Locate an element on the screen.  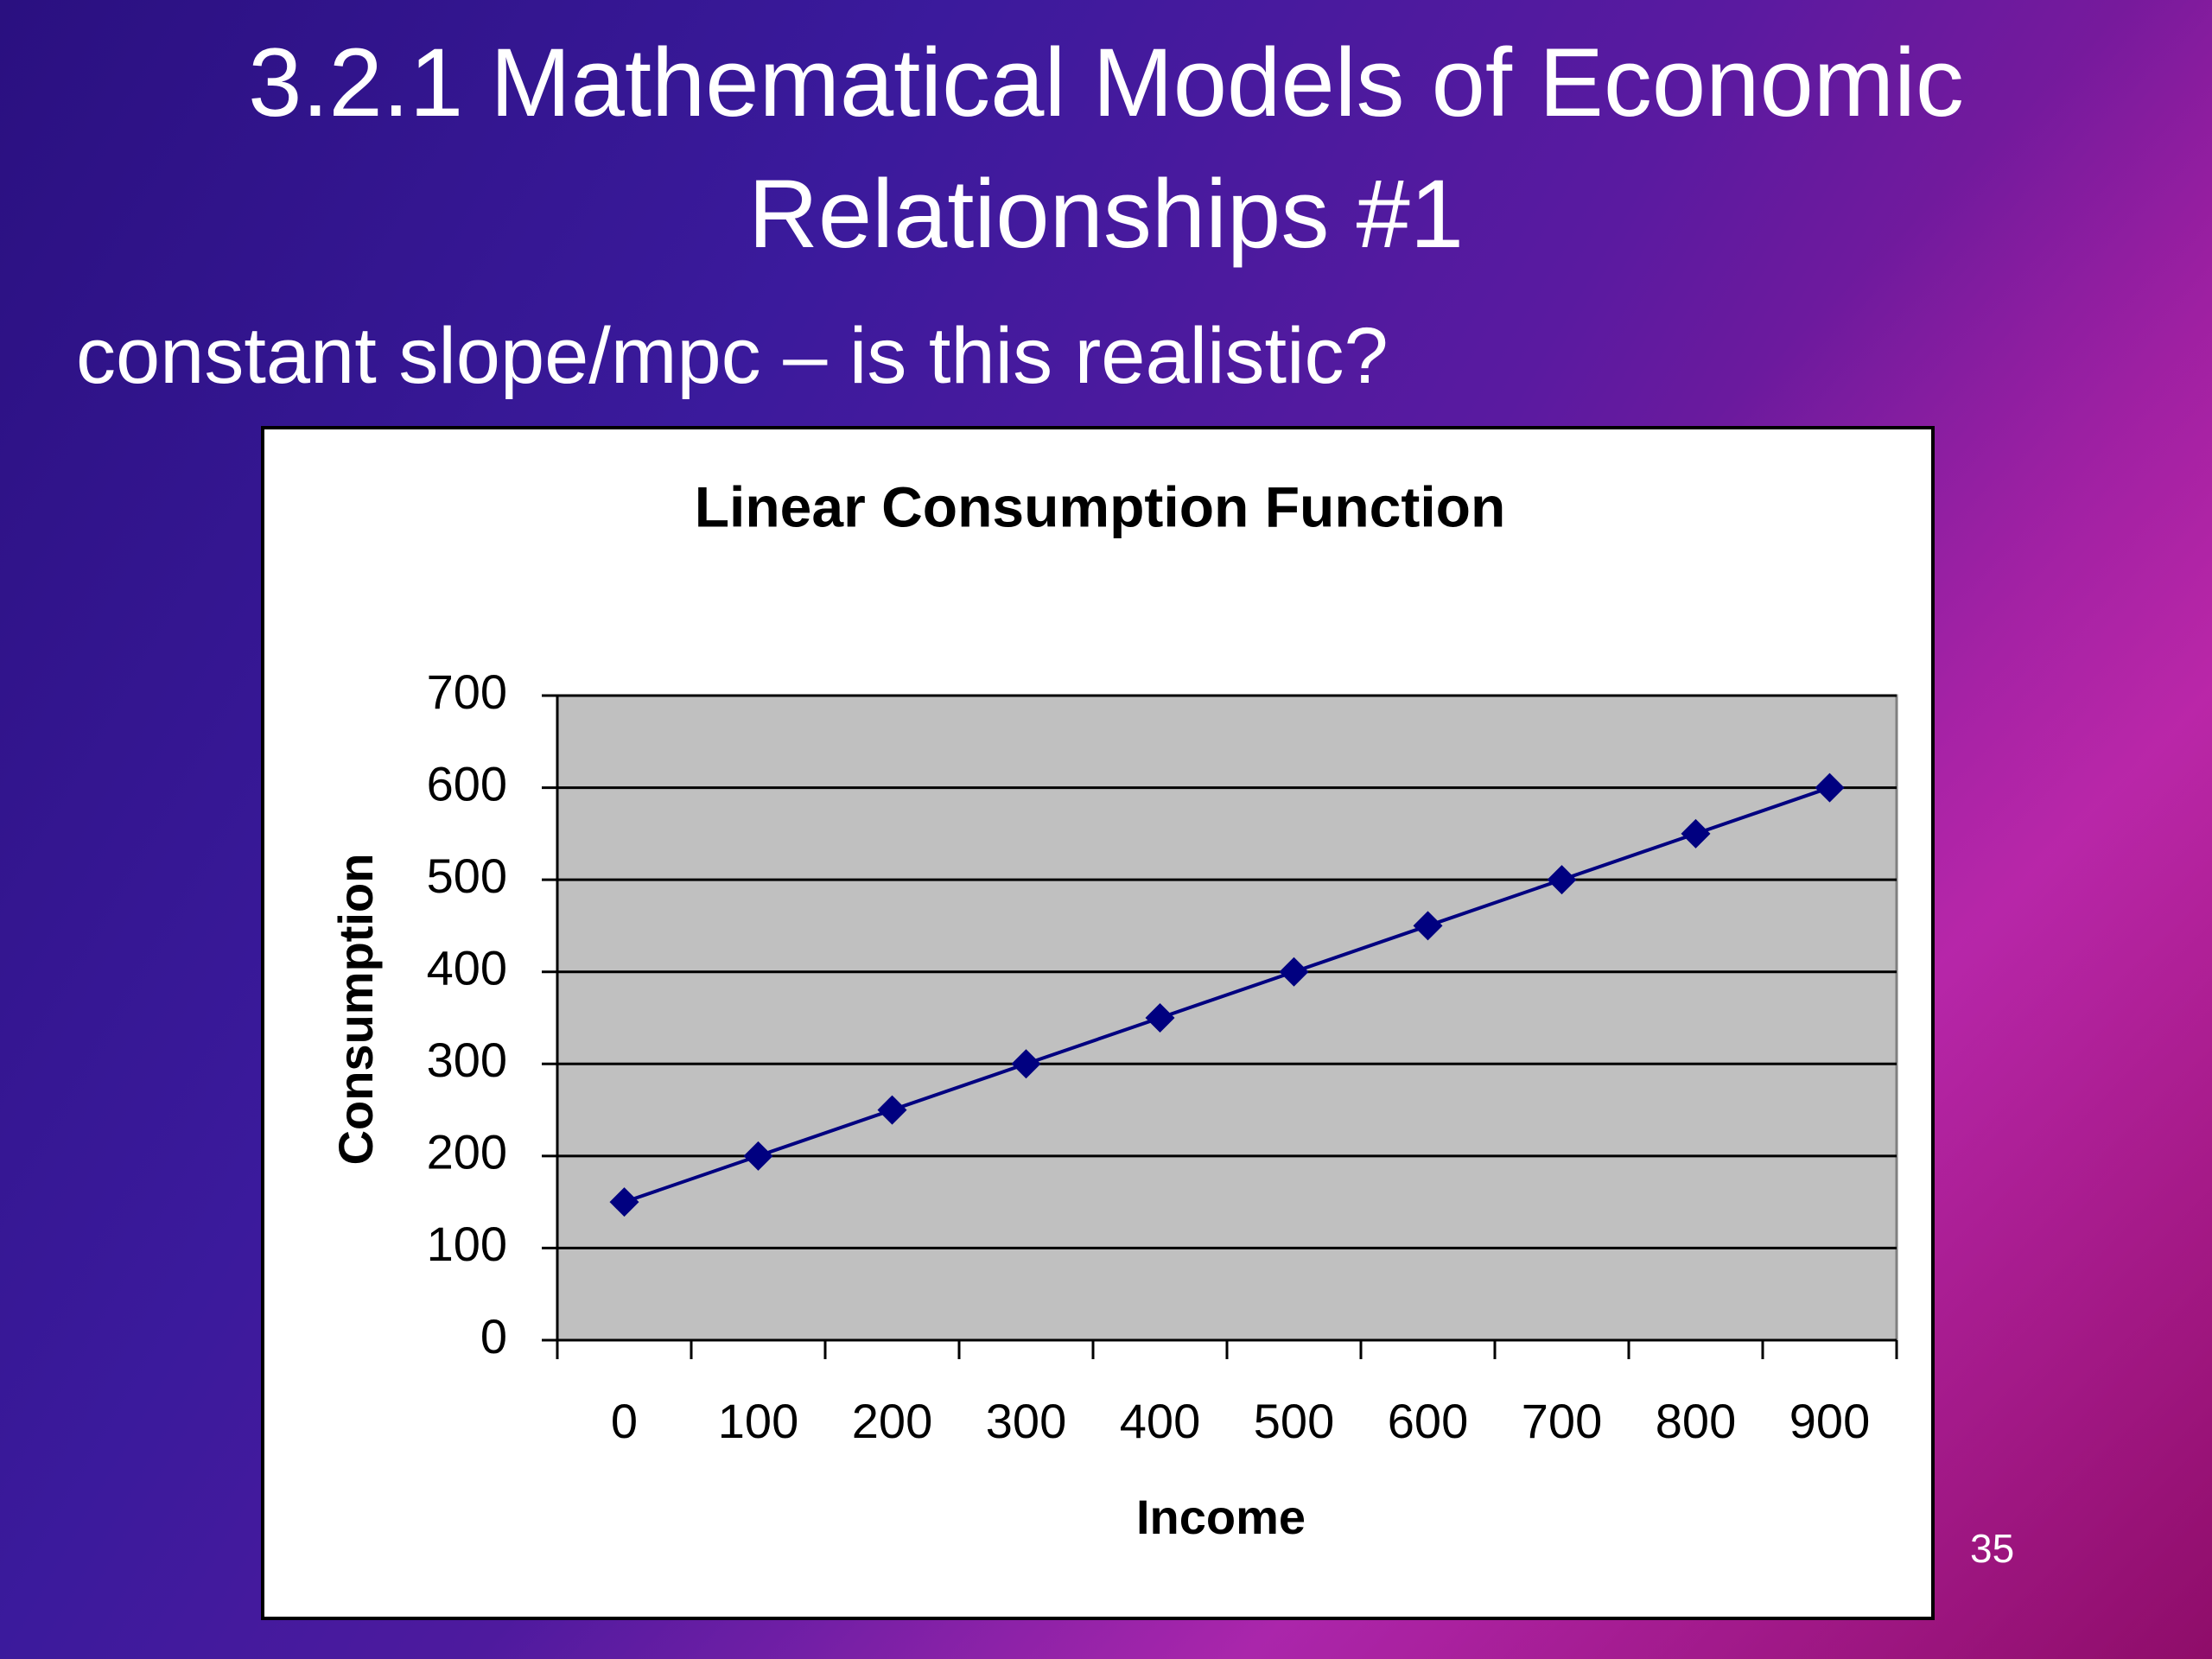
x-tick-label: 400 is located at coordinates (1160, 1421).